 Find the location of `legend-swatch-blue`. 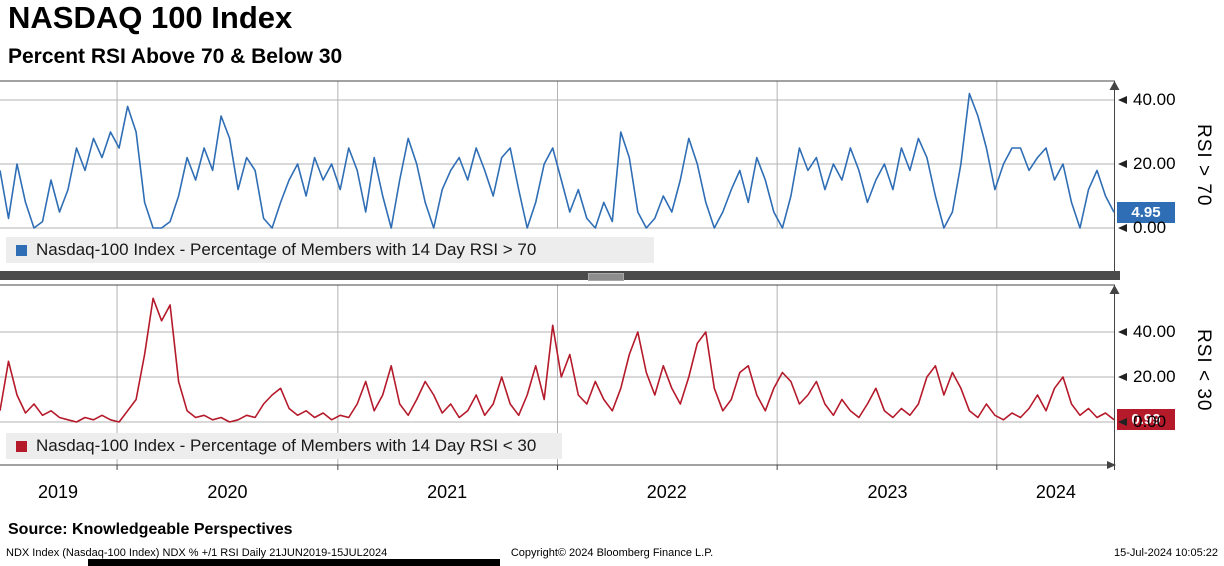

legend-swatch-blue is located at coordinates (21, 250).